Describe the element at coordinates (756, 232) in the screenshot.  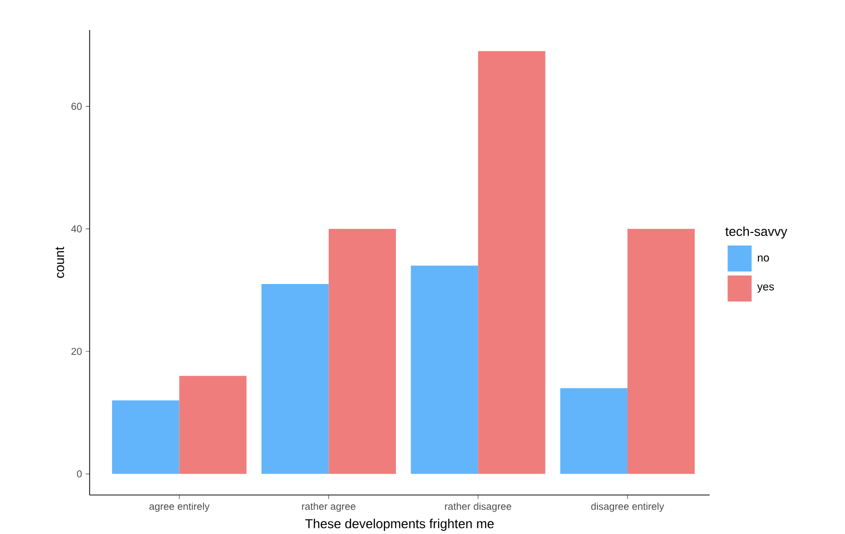
I see `legend-title: tech-savvy` at that location.